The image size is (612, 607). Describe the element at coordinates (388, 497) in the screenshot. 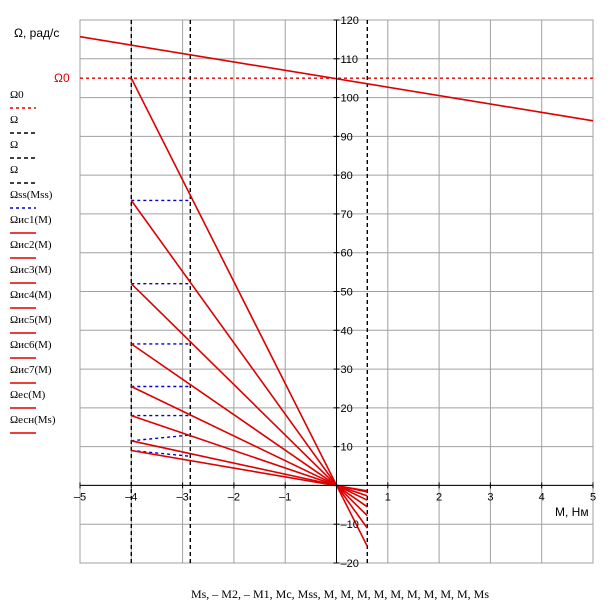

I see `x-tick-label: 1` at that location.